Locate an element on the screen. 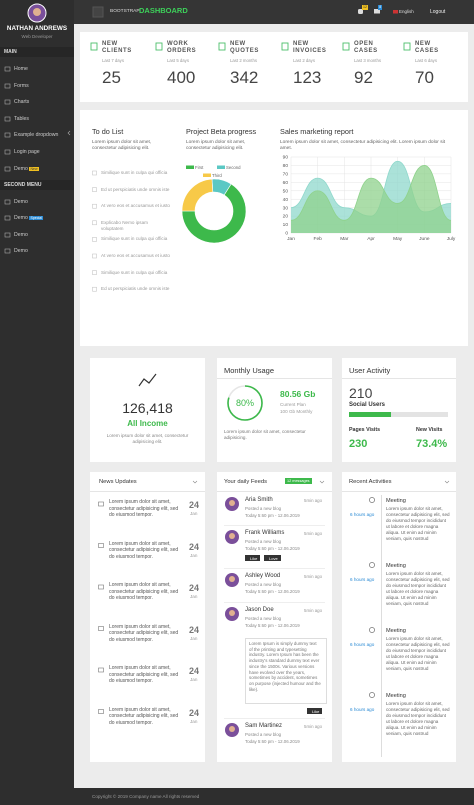 The image size is (474, 805). menu-heading: SECOND MENU is located at coordinates (23, 185).